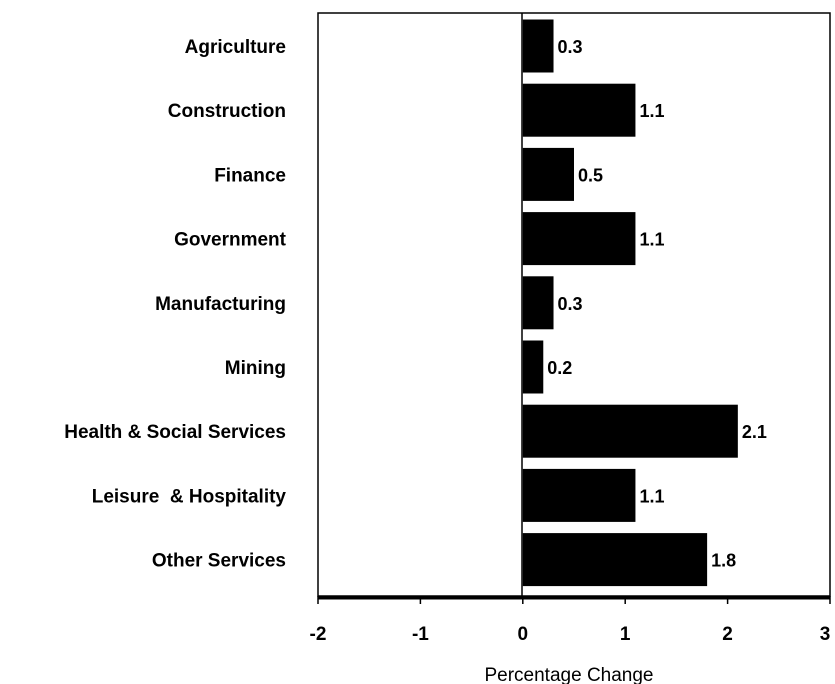 The image size is (835, 684). I want to click on category-label-4: Manufacturing, so click(220, 304).